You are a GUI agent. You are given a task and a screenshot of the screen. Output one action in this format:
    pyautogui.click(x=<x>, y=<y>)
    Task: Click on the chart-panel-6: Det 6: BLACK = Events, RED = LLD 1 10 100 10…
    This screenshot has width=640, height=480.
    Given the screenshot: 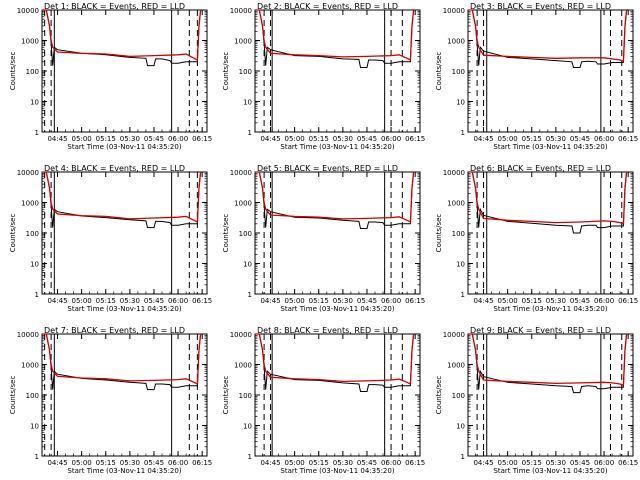 What is the action you would take?
    pyautogui.click(x=536, y=238)
    